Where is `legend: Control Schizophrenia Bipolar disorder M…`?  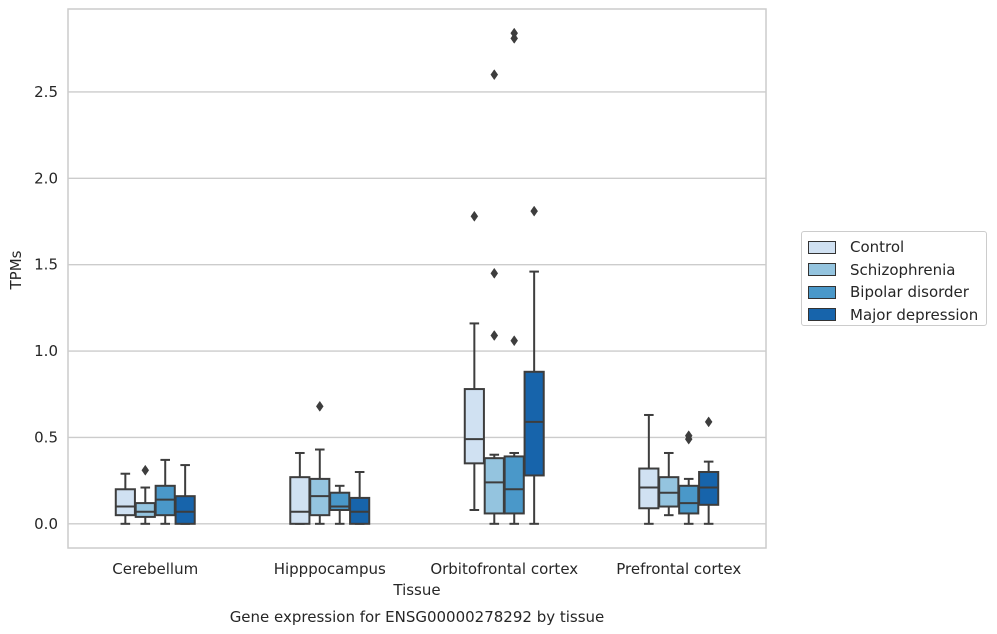 legend: Control Schizophrenia Bipolar disorder M… is located at coordinates (894, 278).